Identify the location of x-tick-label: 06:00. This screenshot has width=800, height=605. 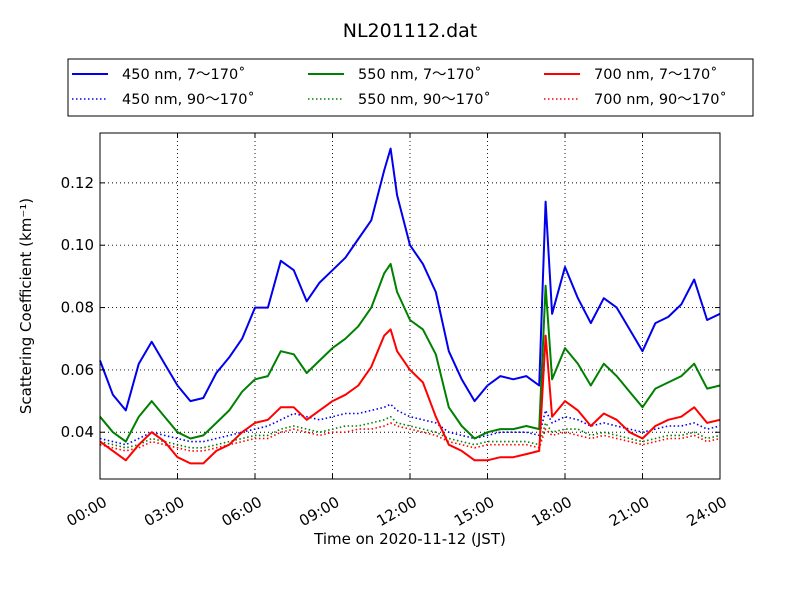
(242, 511).